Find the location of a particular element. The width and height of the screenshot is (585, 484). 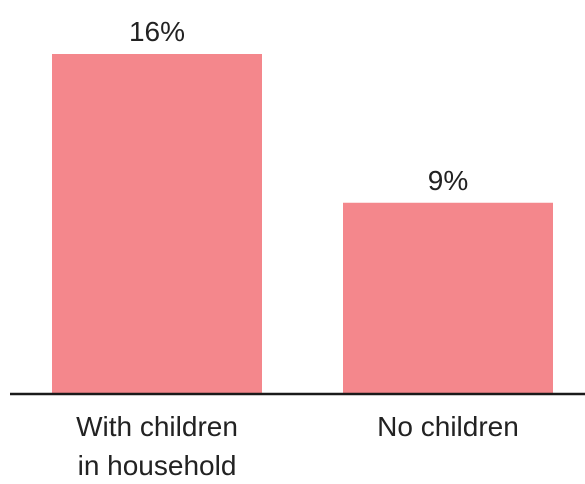

category-label-0-line-1: in household is located at coordinates (157, 465).